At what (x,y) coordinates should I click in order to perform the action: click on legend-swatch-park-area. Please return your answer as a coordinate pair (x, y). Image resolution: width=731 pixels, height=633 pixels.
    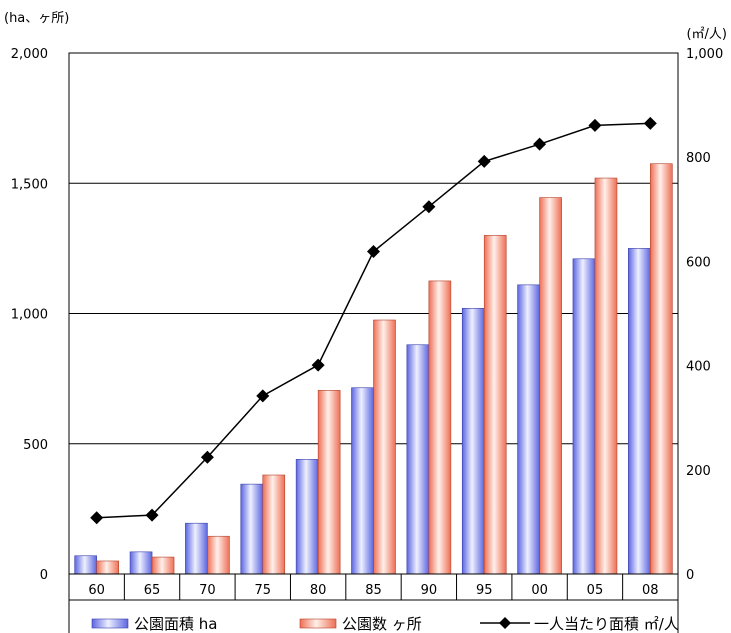
    Looking at the image, I should click on (110, 623).